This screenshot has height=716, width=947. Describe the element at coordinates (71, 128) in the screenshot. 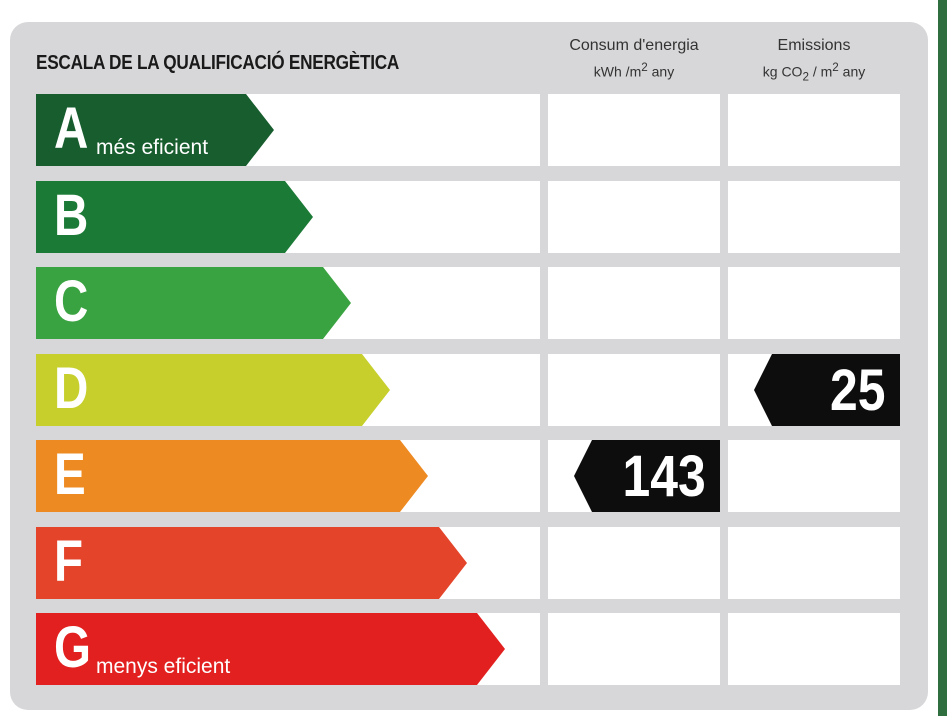

I see `rating-letter-a: A` at that location.